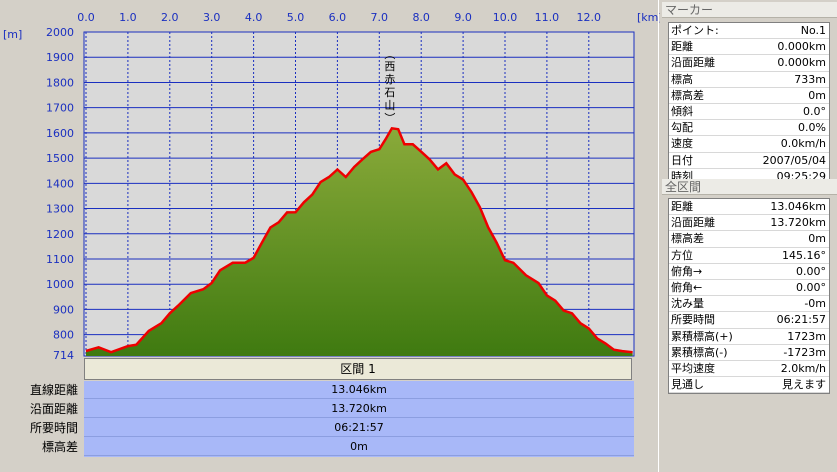 This screenshot has width=837, height=472. I want to click on x-tick-label: 7.0, so click(380, 17).